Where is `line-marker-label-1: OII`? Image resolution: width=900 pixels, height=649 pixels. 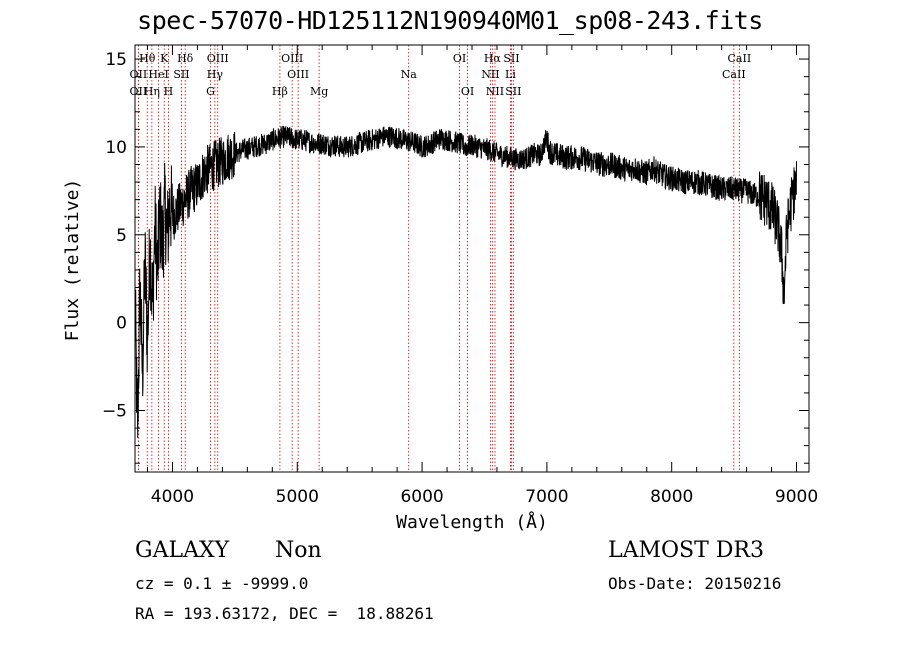
line-marker-label-1: OII is located at coordinates (139, 91).